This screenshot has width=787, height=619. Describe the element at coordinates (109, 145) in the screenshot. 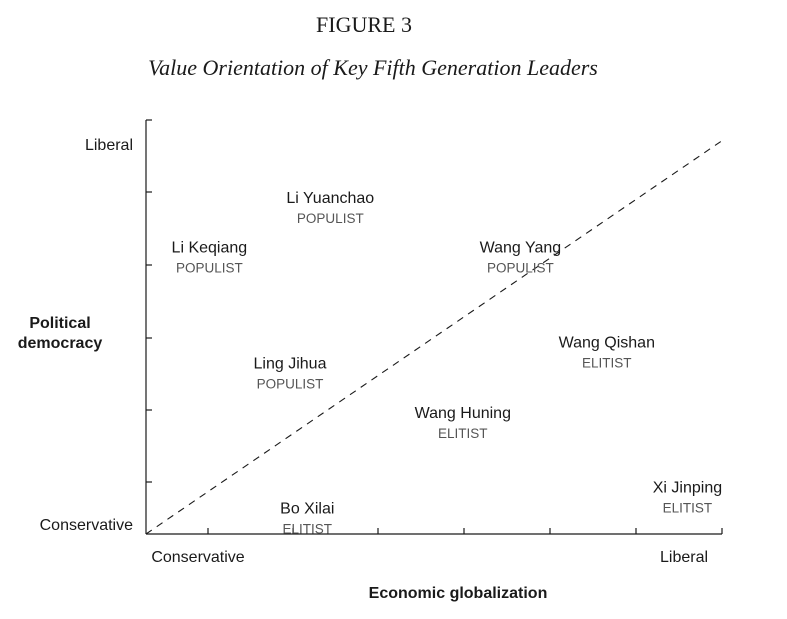

I see `y-tick-label-high: Liberal` at that location.